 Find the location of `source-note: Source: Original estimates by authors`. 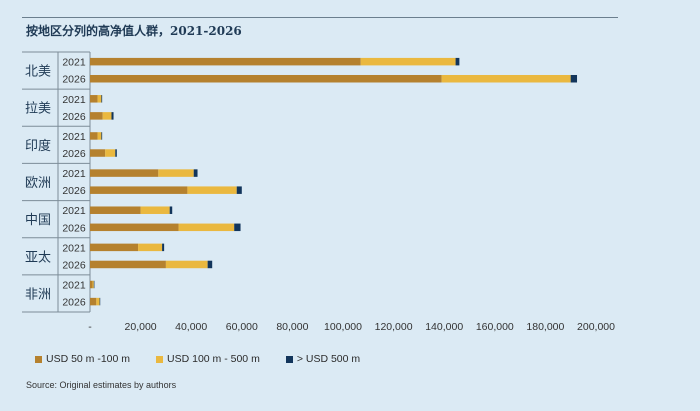

source-note: Source: Original estimates by authors is located at coordinates (101, 385).